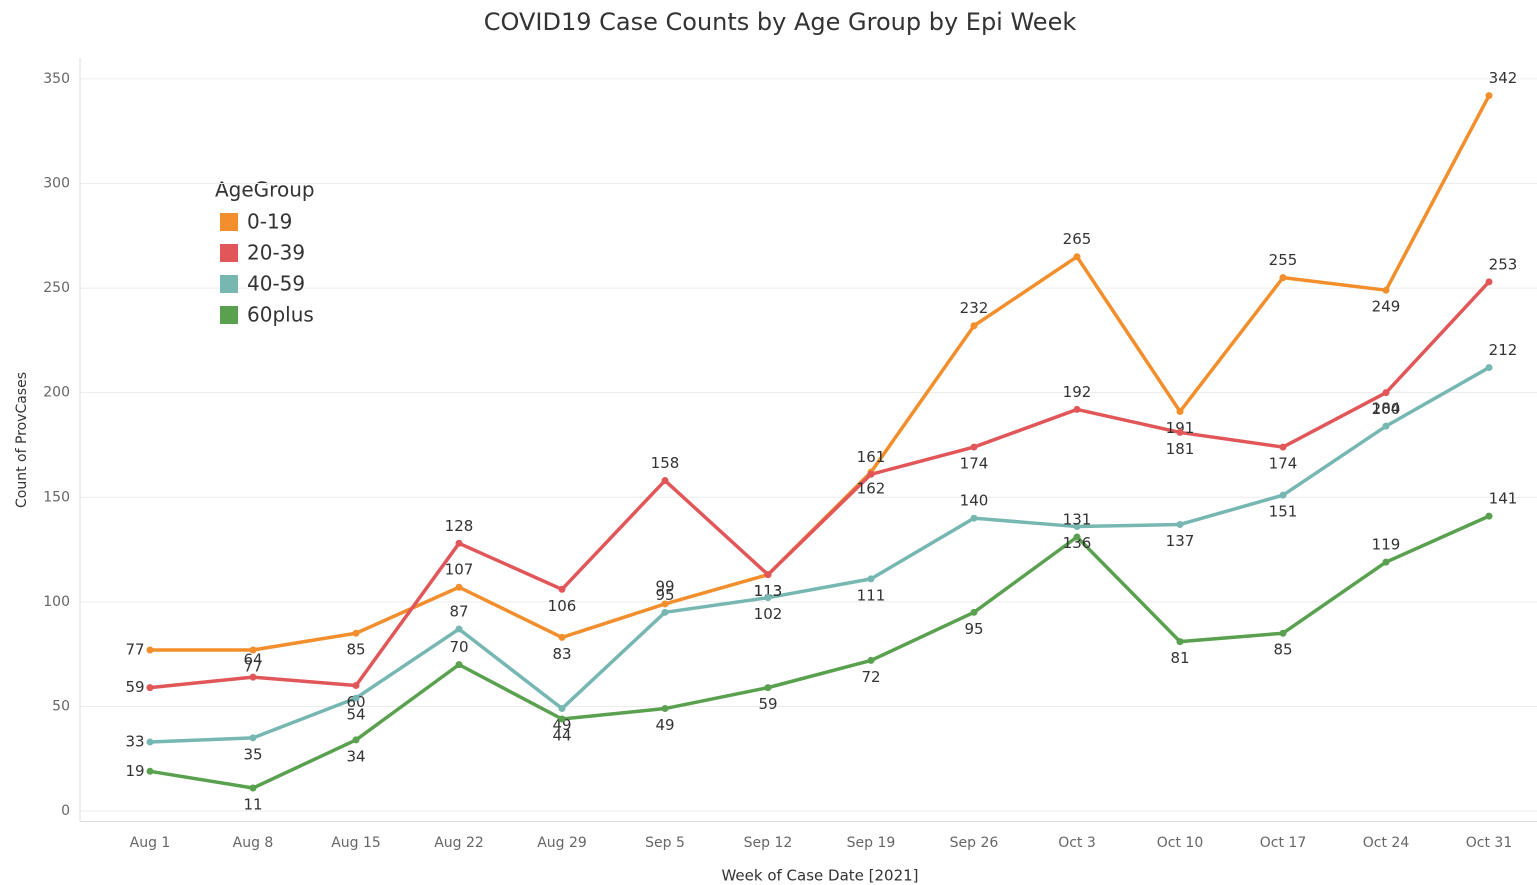  I want to click on data-label: 34, so click(355, 756).